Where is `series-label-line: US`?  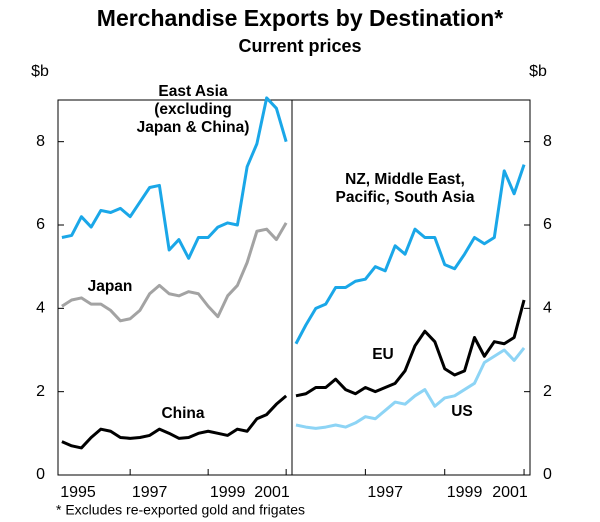 series-label-line: US is located at coordinates (462, 411).